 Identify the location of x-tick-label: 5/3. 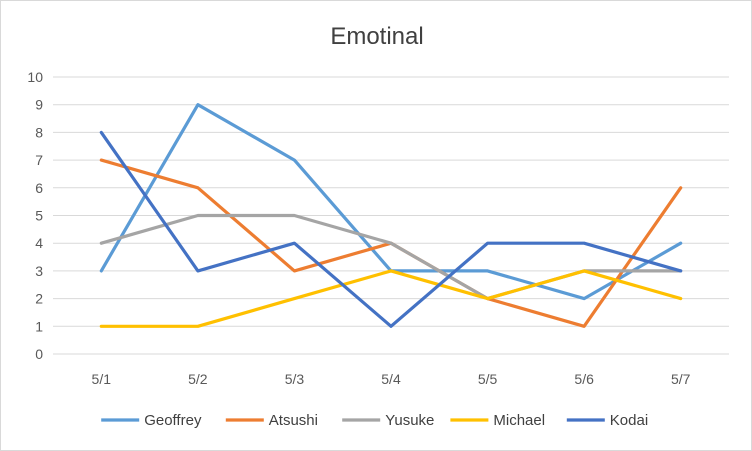
(295, 379).